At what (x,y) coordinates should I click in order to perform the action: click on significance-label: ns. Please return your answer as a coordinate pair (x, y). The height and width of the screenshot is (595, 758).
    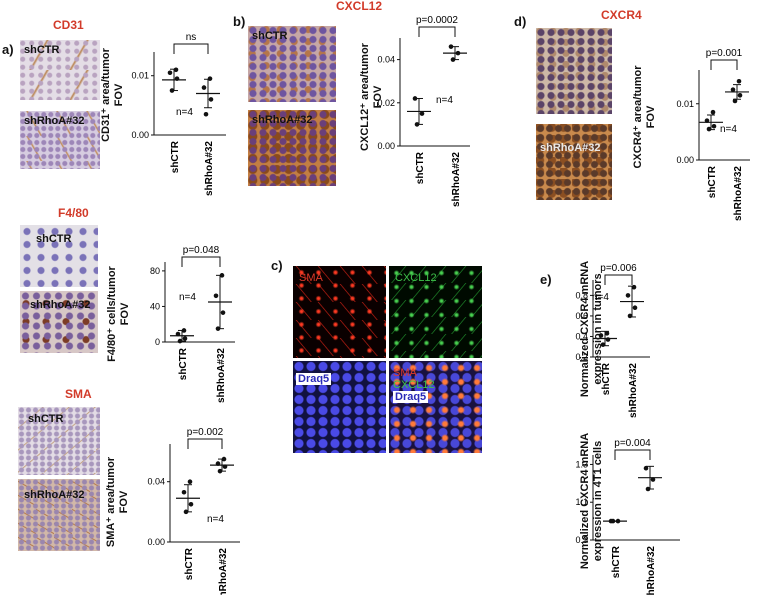
    Looking at the image, I should click on (191, 37).